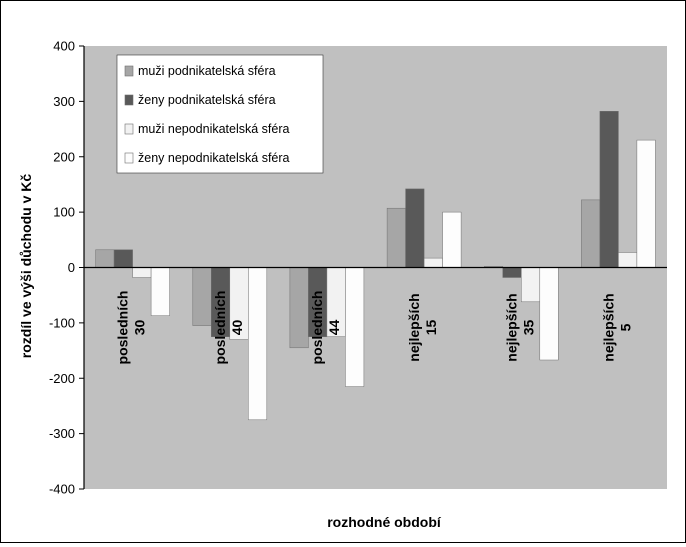 The width and height of the screenshot is (686, 547). Describe the element at coordinates (214, 129) in the screenshot. I see `legend-label-3: muži nepodnikatelská sféra` at that location.